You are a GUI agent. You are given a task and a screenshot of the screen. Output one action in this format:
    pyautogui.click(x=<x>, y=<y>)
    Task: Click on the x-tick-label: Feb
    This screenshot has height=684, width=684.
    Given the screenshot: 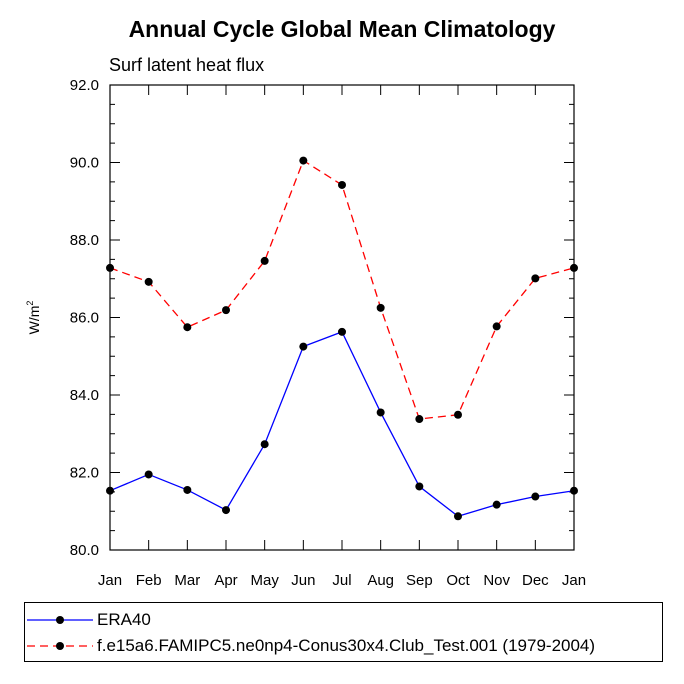 What is the action you would take?
    pyautogui.click(x=149, y=580)
    